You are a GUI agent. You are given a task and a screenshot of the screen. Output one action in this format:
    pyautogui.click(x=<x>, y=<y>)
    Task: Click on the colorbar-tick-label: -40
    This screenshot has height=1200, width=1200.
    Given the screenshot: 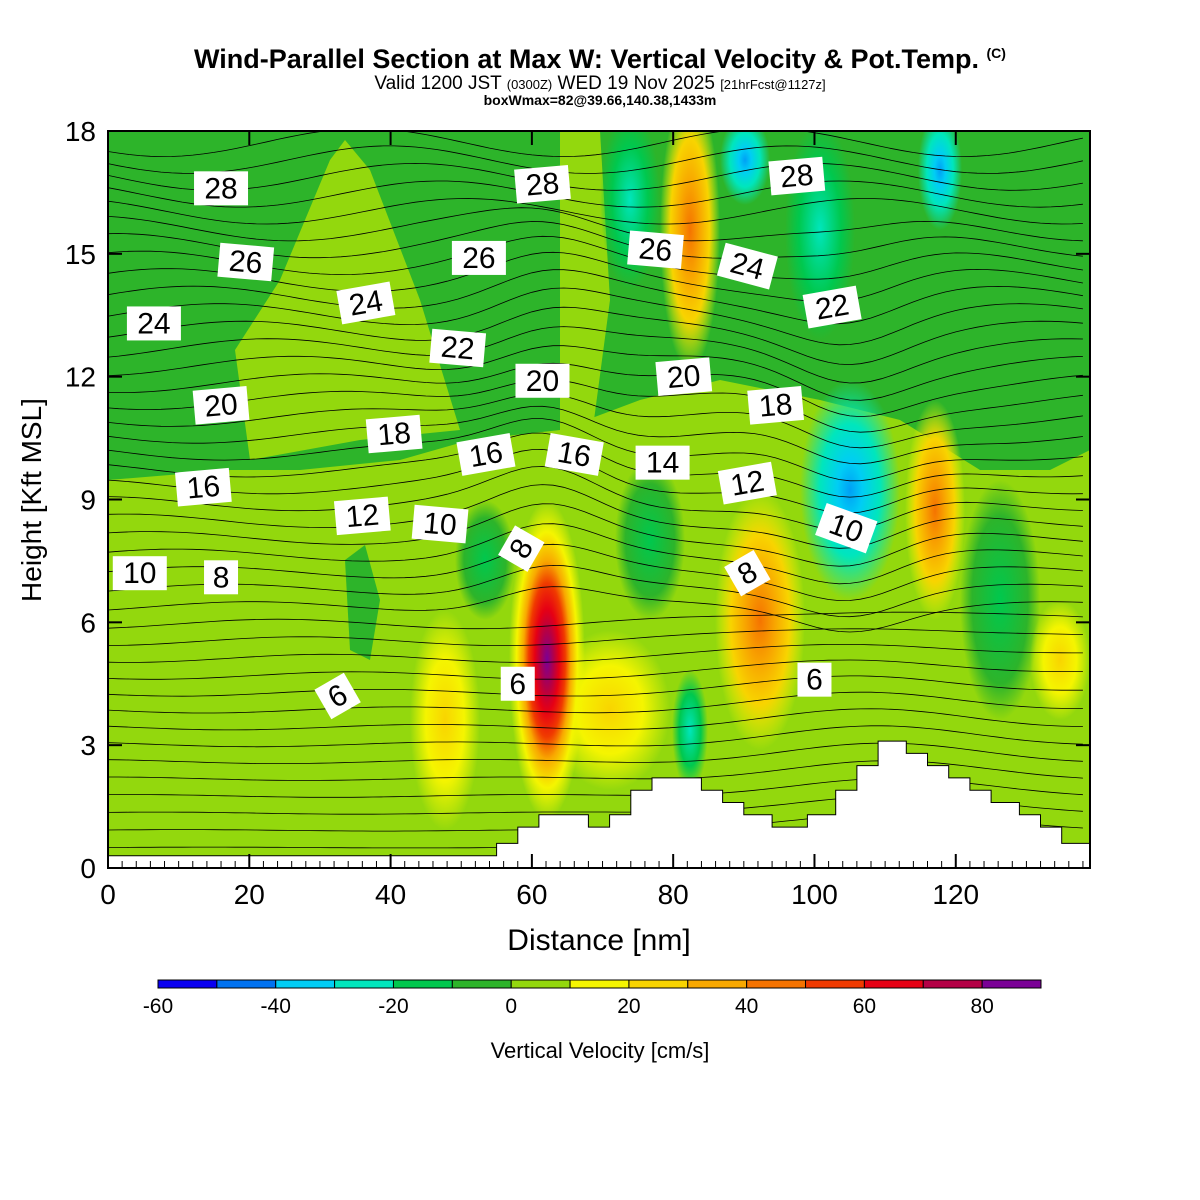 What is the action you would take?
    pyautogui.click(x=276, y=1006)
    